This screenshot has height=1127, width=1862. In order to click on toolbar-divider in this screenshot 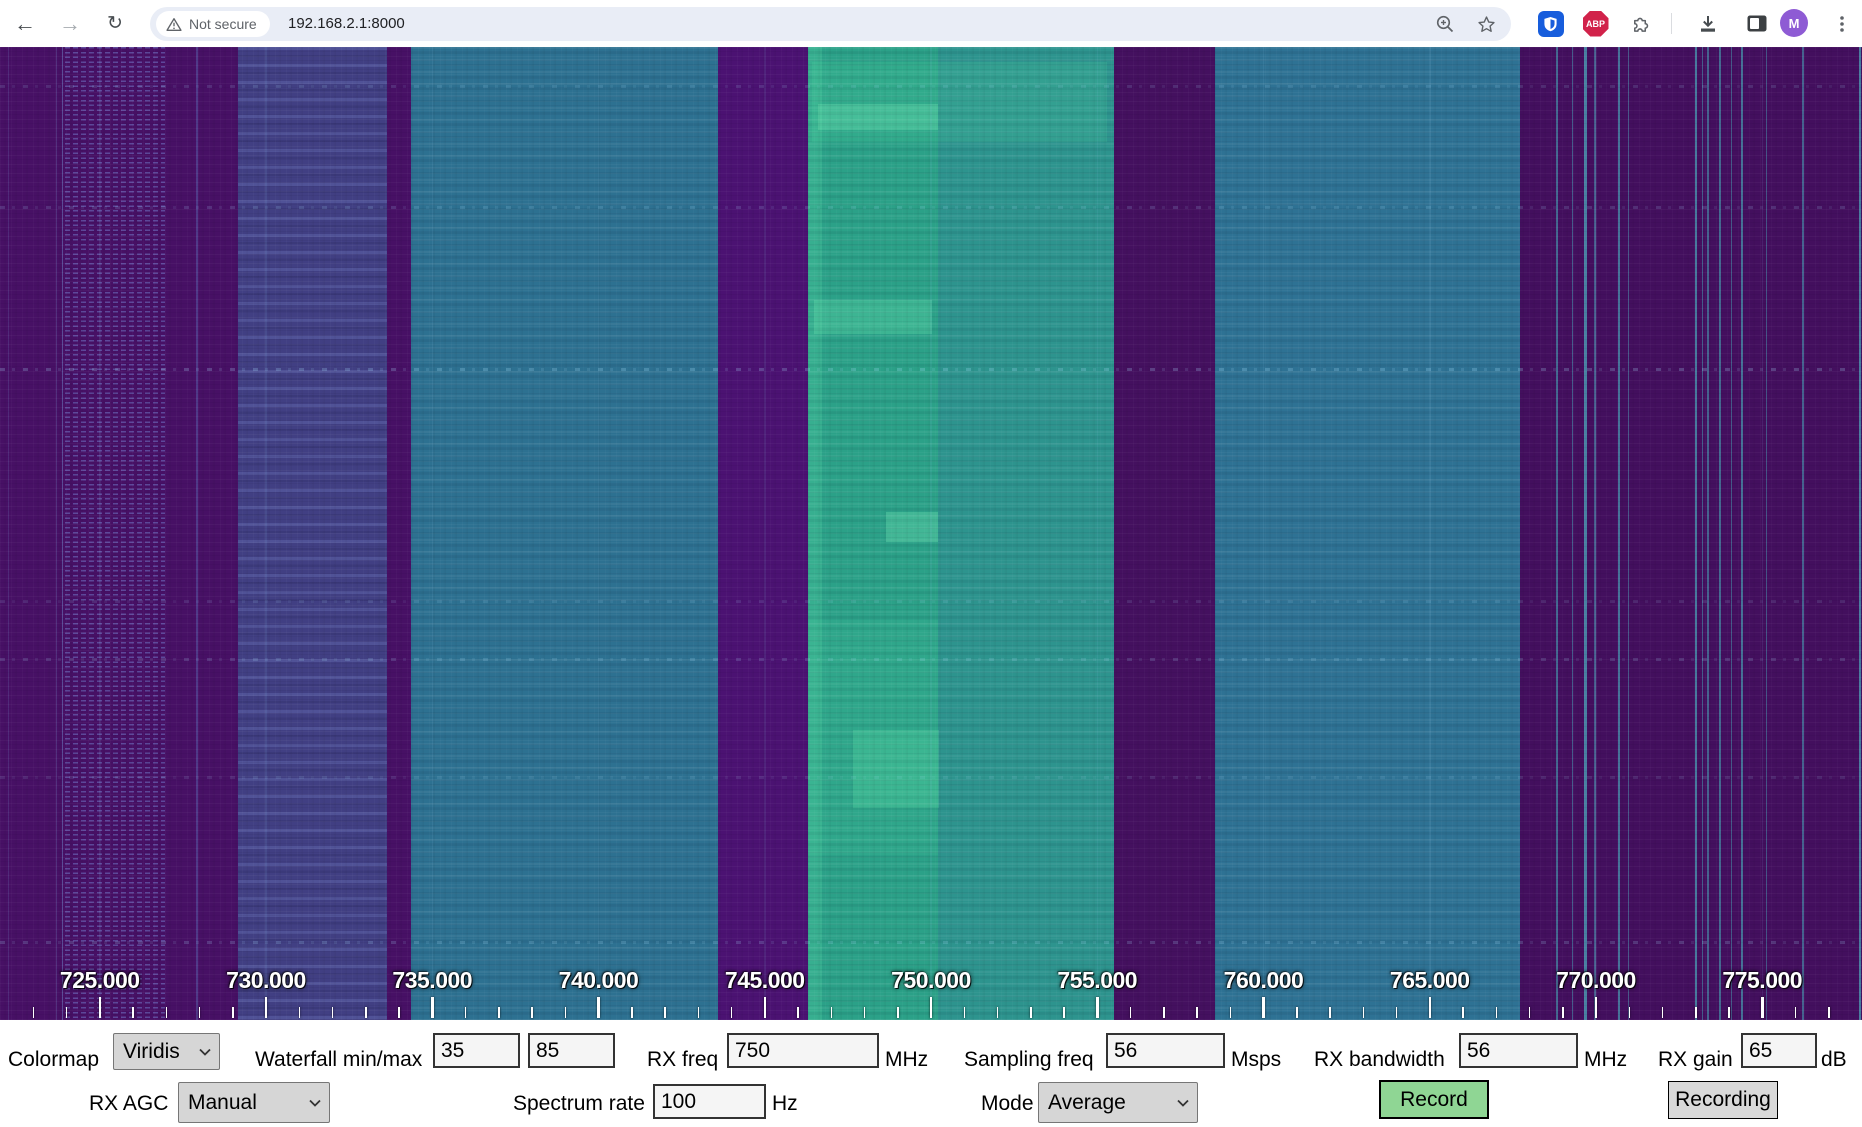, I will do `click(1671, 23)`.